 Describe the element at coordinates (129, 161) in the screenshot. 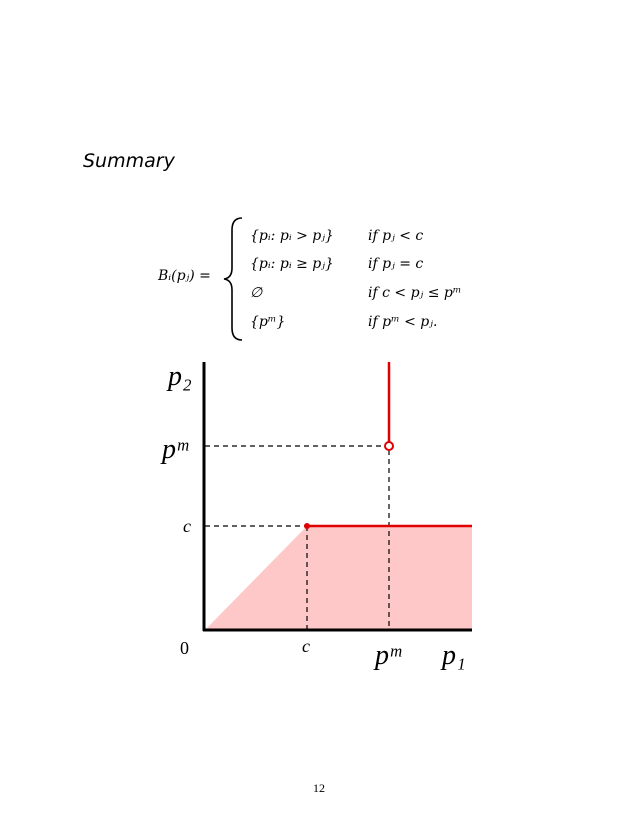

I see `section-heading: Summary` at that location.